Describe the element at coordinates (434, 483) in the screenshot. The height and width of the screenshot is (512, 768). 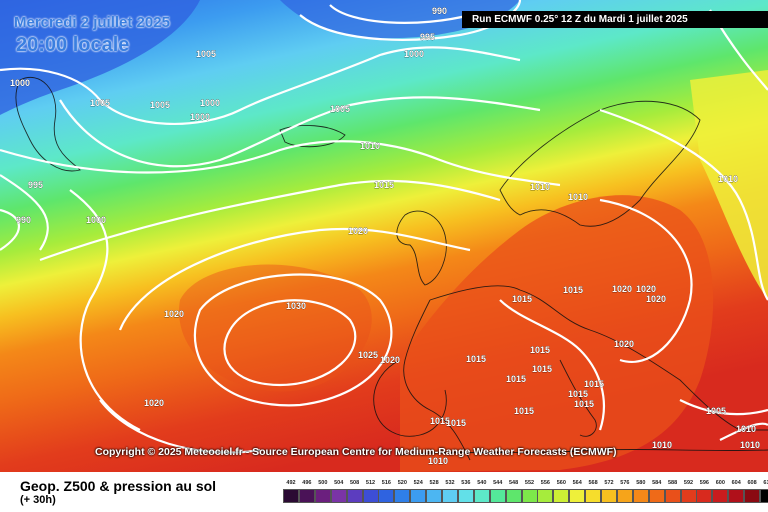
I see `legend-value: 528` at that location.